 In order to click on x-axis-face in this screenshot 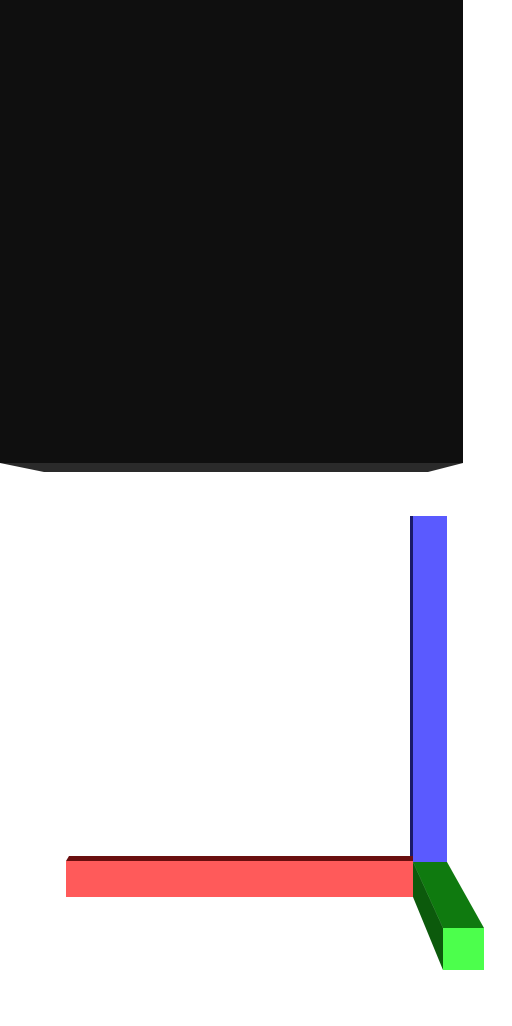, I will do `click(239, 879)`.